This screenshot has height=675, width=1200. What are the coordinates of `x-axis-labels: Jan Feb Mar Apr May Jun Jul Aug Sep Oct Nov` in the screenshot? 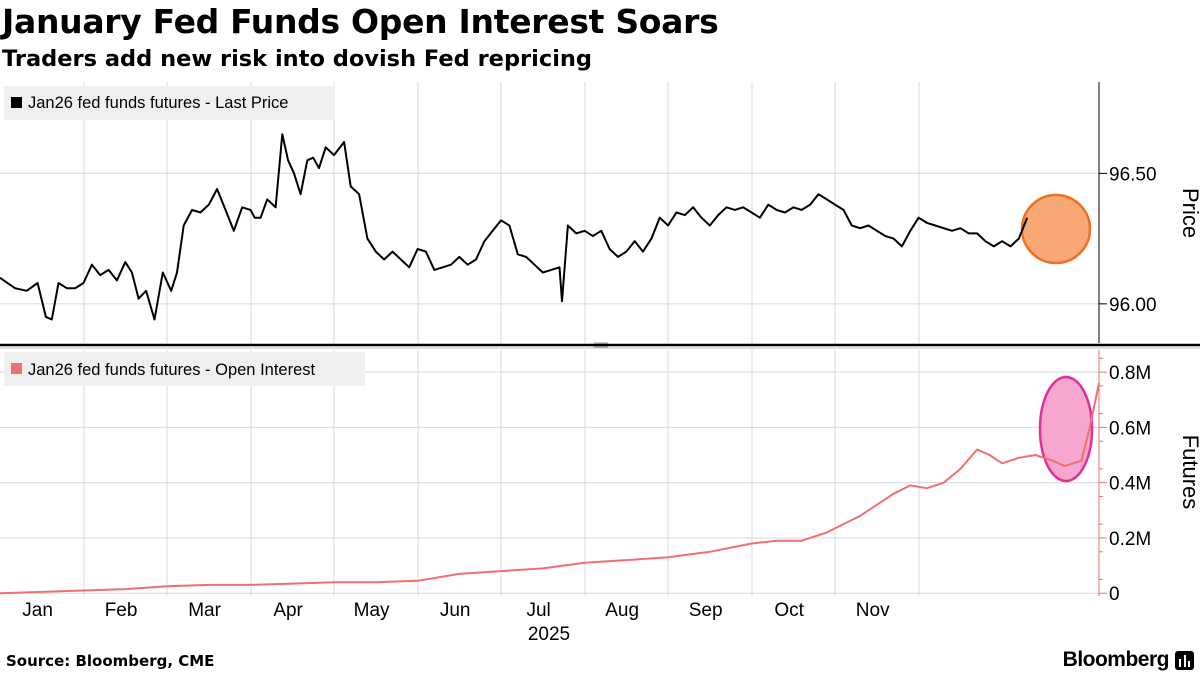 It's located at (456, 610).